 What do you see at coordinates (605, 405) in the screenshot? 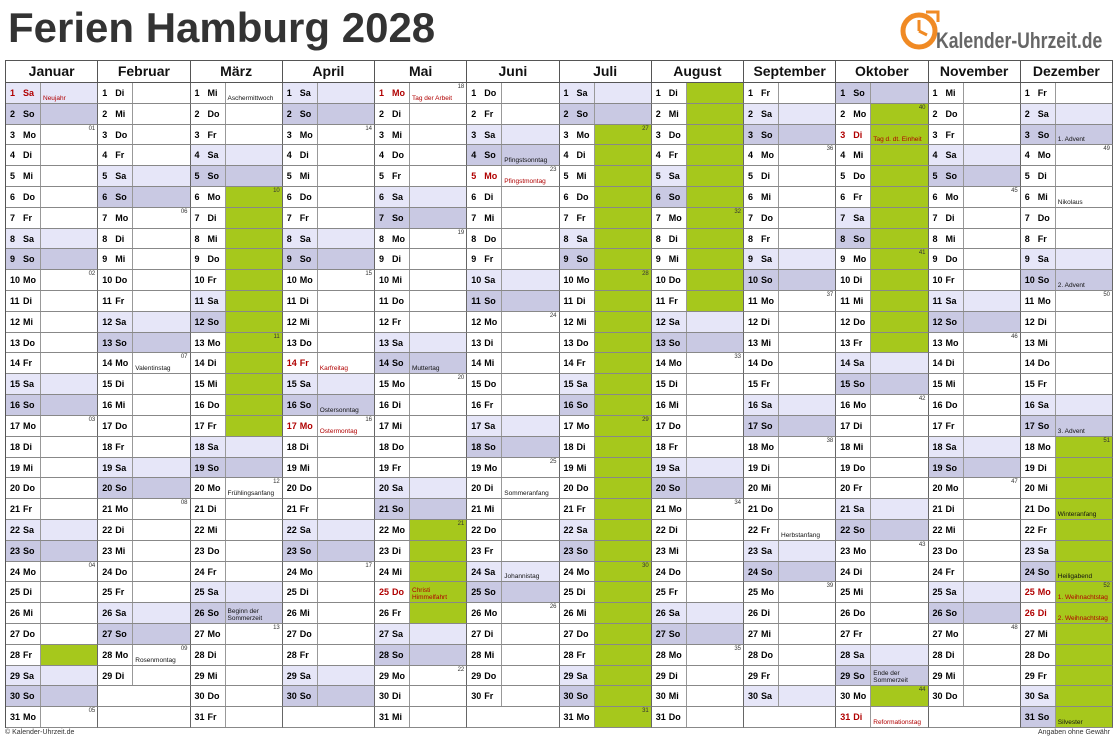
I see `day-cell: 16 So` at bounding box center [605, 405].